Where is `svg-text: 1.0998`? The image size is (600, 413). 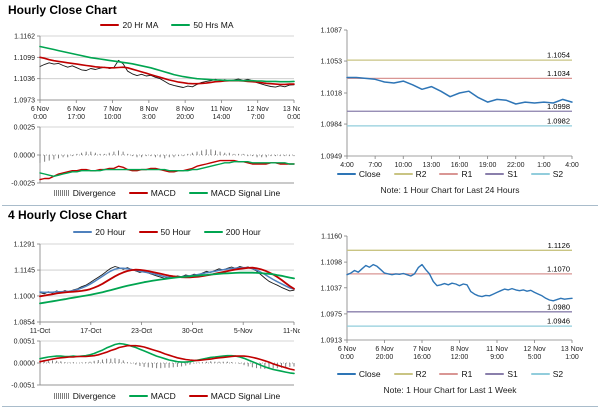
svg-text: 1.0998 is located at coordinates (558, 106).